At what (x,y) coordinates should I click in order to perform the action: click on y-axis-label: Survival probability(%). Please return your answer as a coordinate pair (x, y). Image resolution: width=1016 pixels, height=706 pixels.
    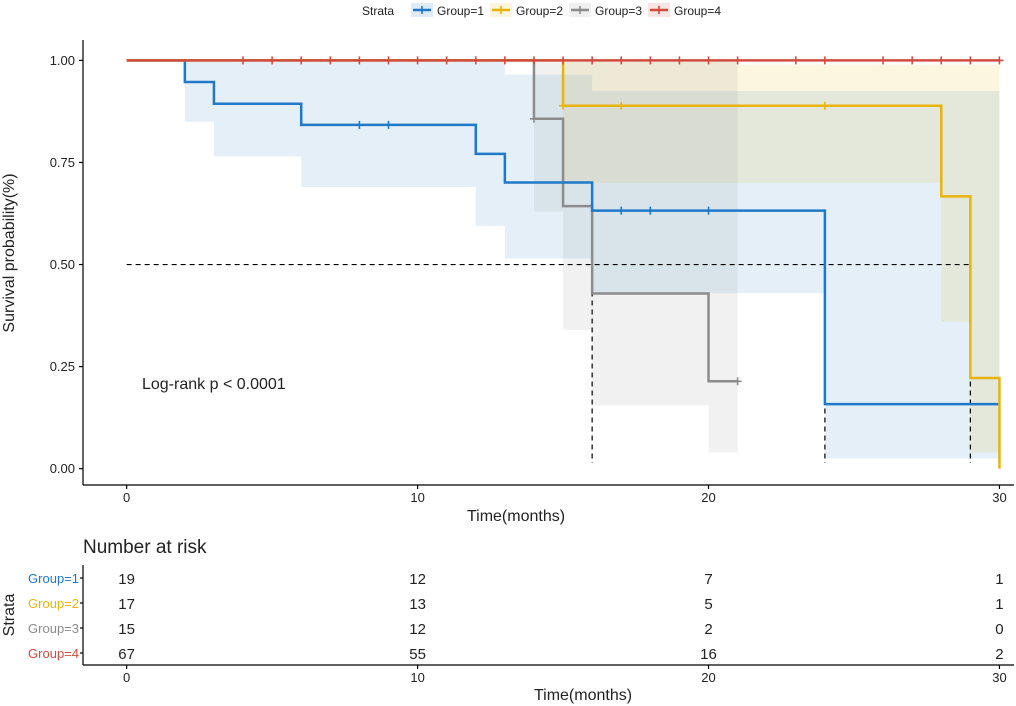
    Looking at the image, I should click on (9, 252).